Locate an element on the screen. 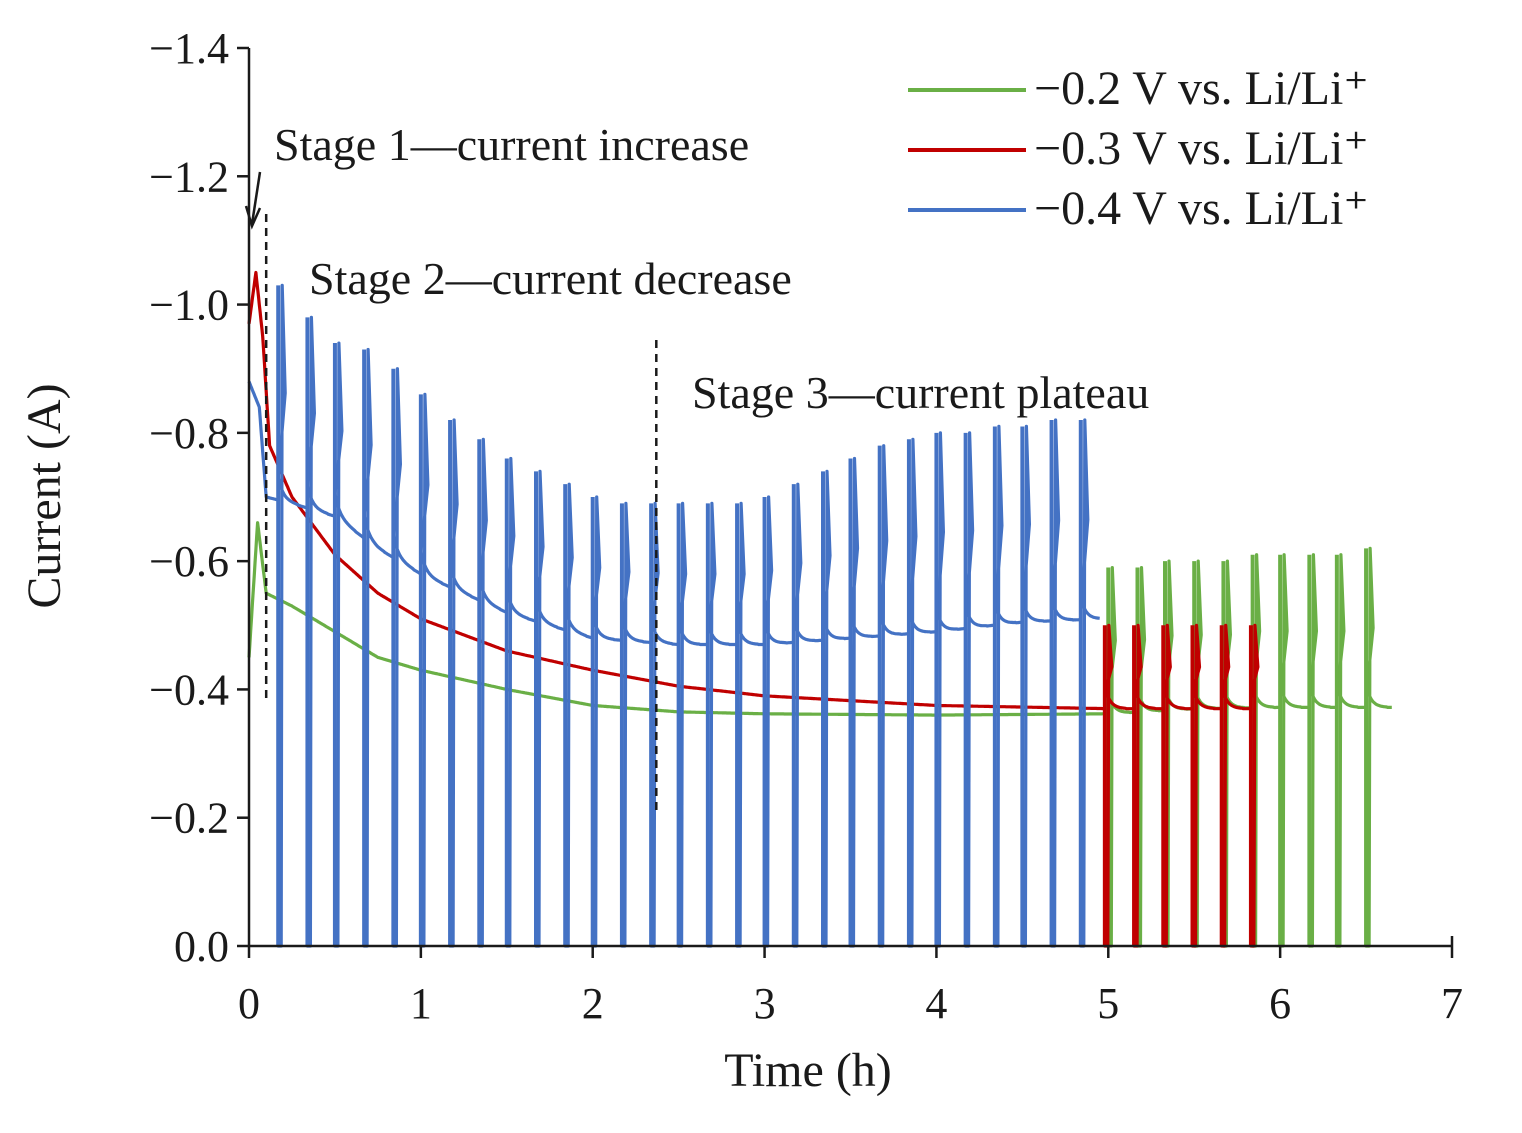 The height and width of the screenshot is (1133, 1522). x-axis-title: Time (h) is located at coordinates (808, 1070).